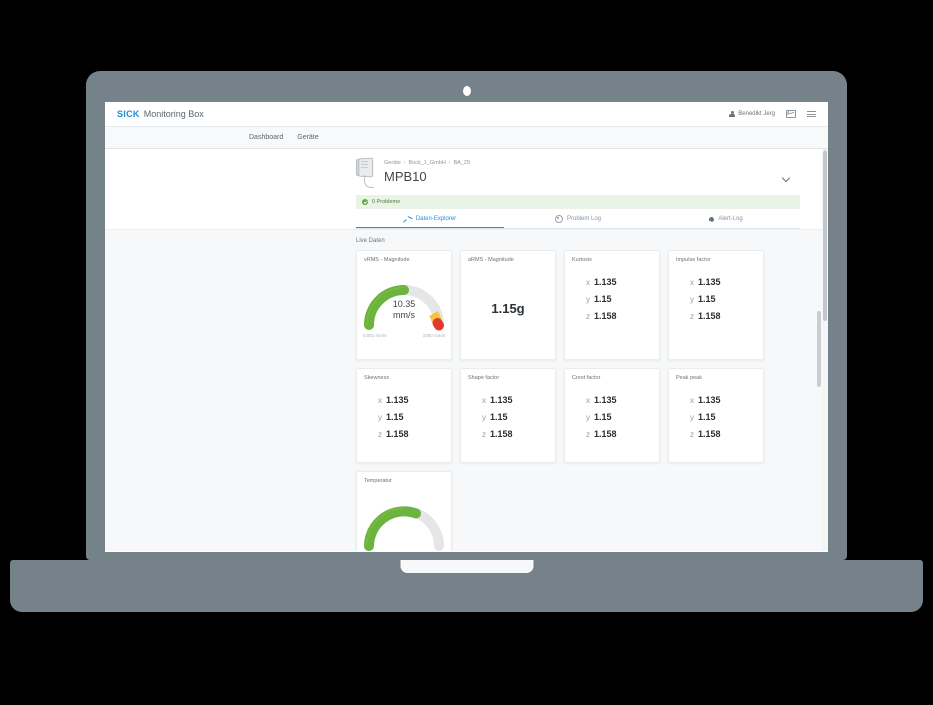 This screenshot has height=705, width=933. I want to click on webcam-icon, so click(466, 91).